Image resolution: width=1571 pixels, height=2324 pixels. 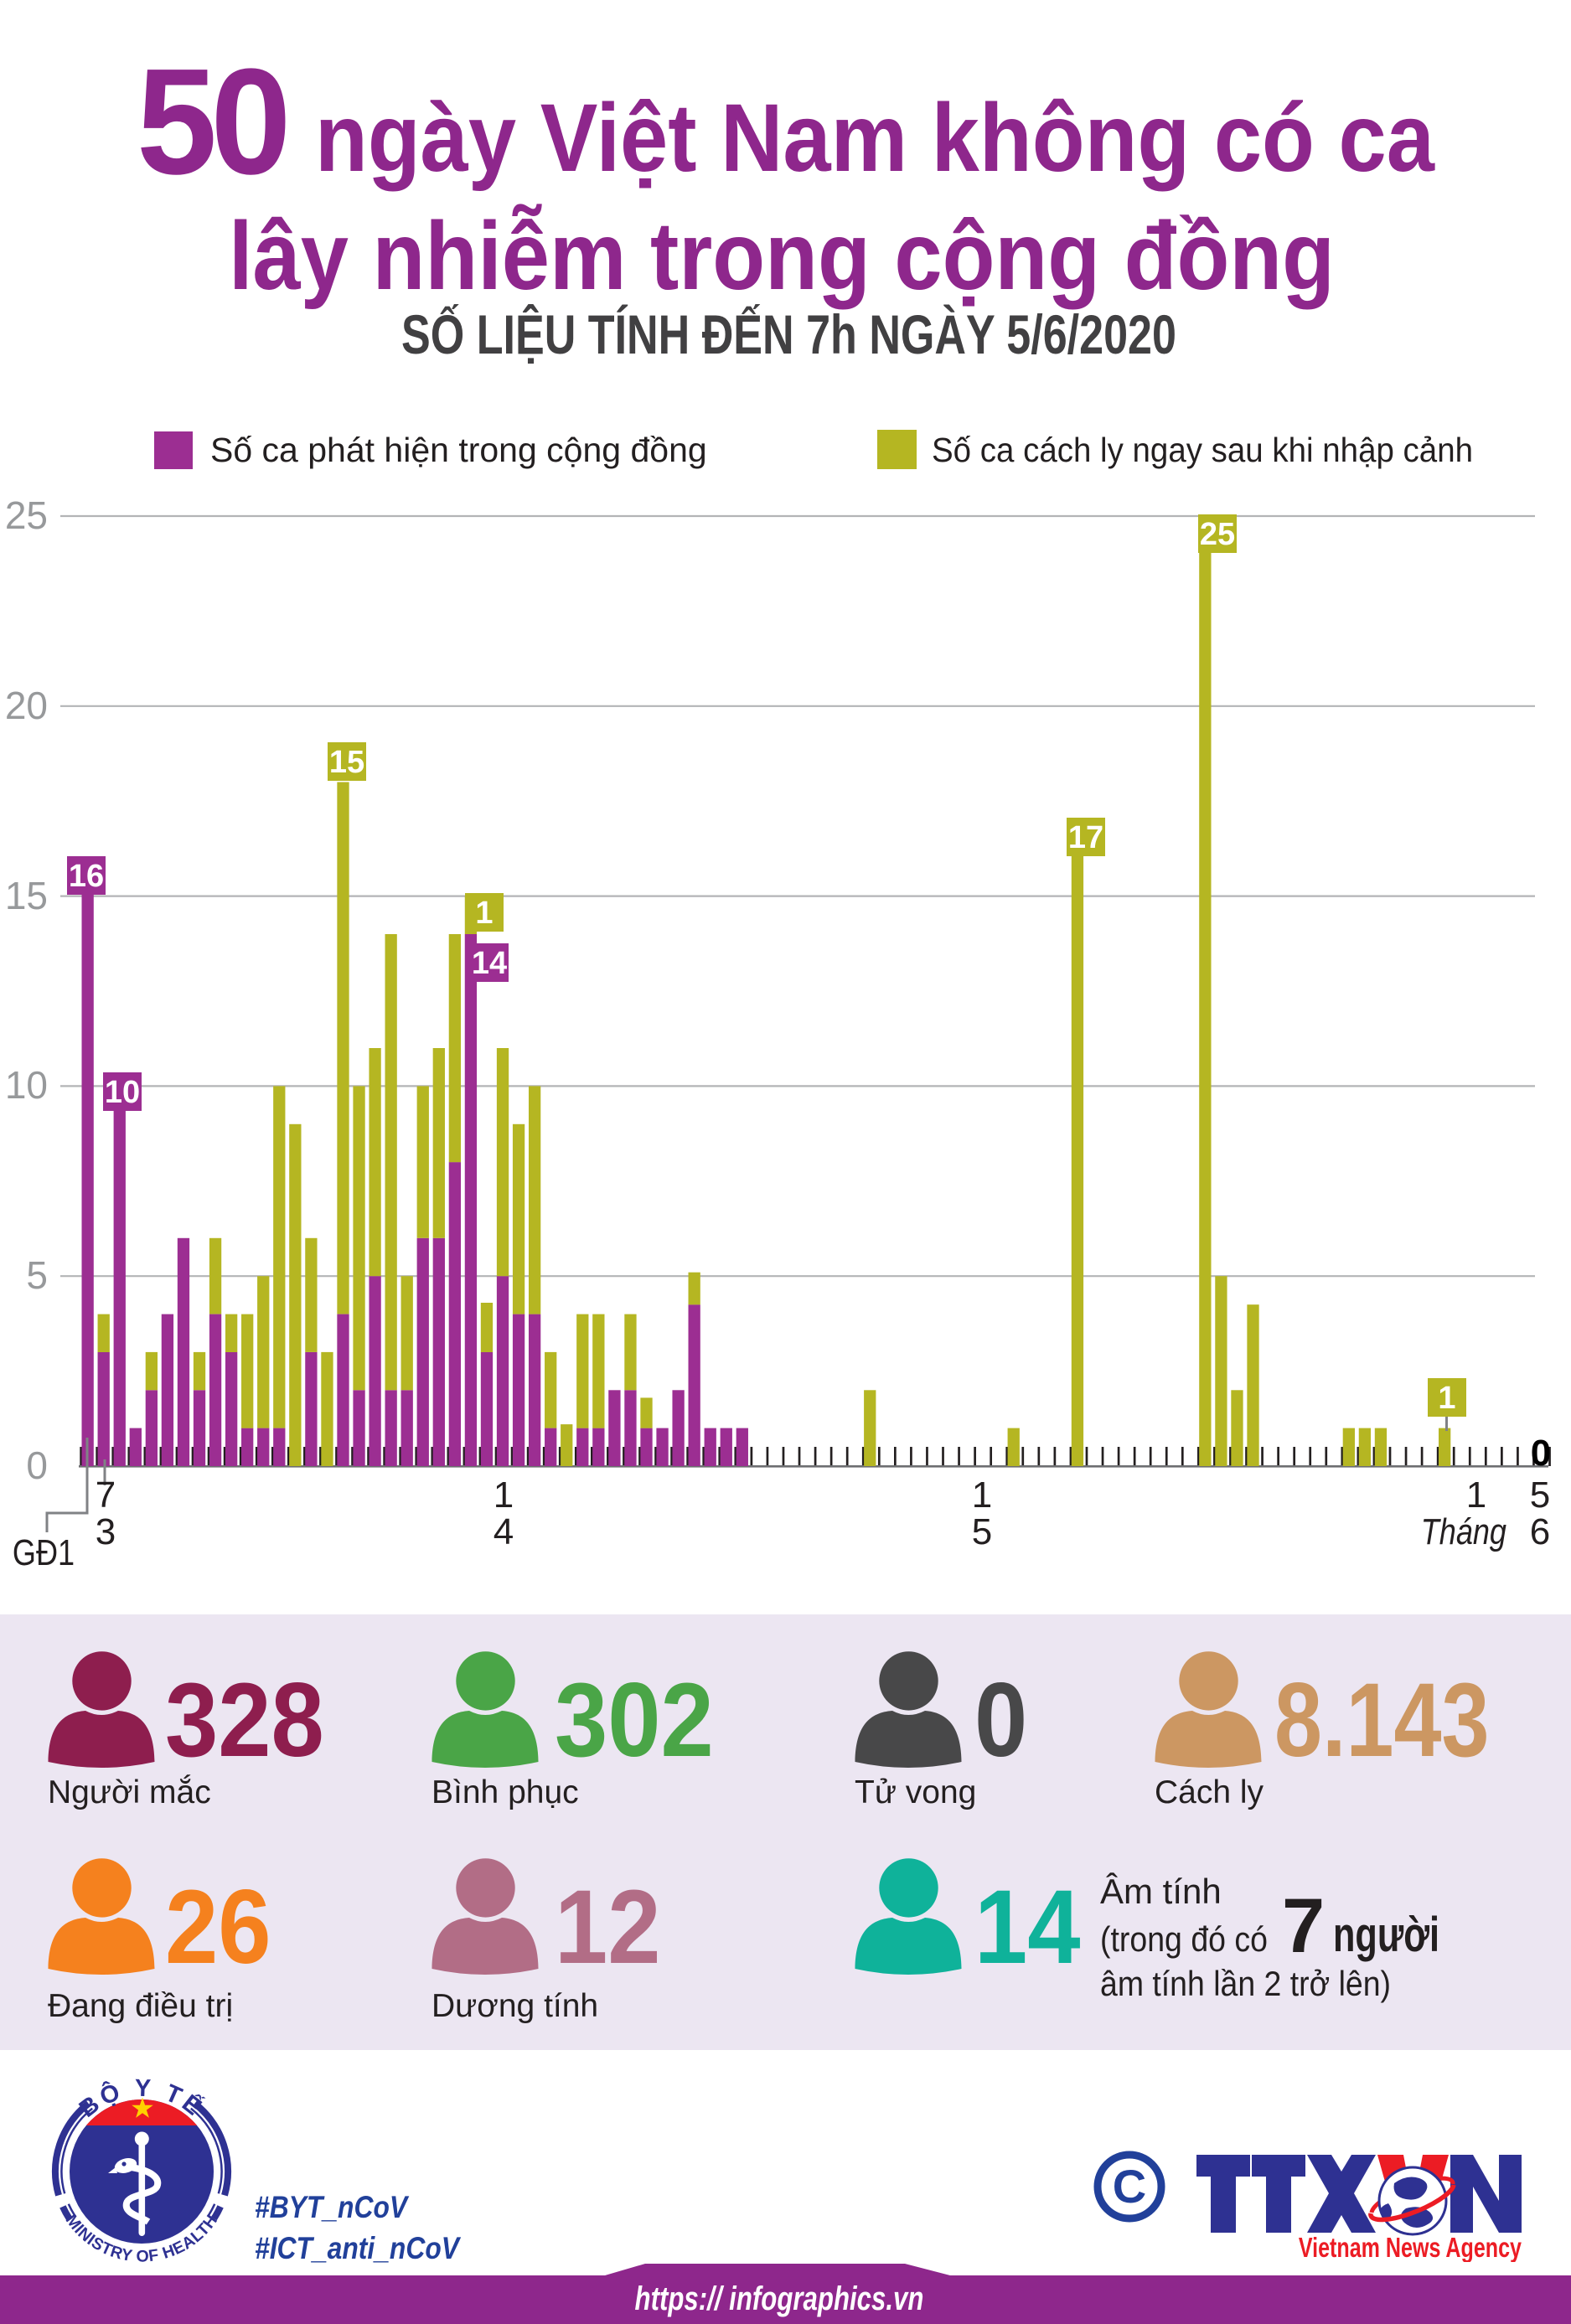 I want to click on svg-text: GĐ1, so click(x=44, y=1552).